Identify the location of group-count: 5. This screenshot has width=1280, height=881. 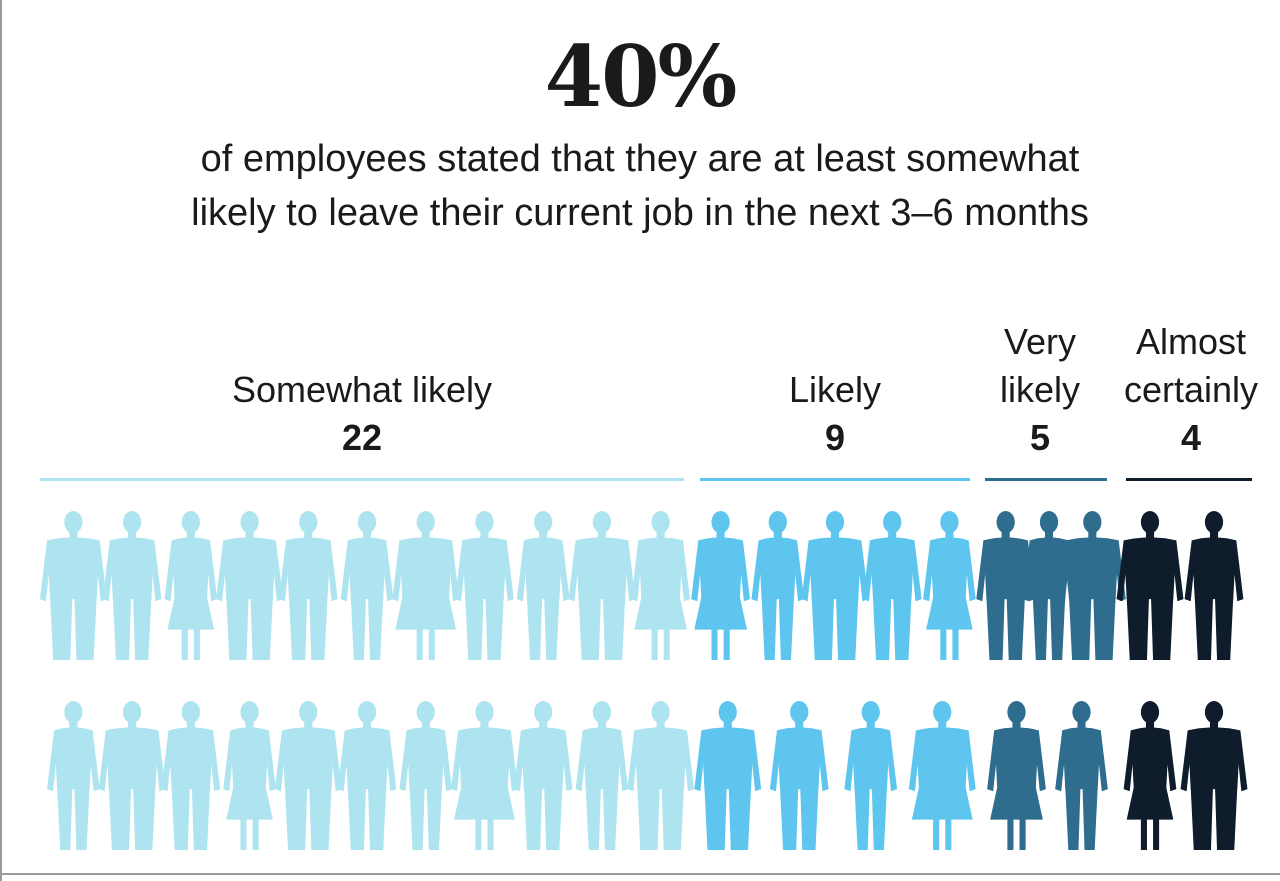
(1040, 437).